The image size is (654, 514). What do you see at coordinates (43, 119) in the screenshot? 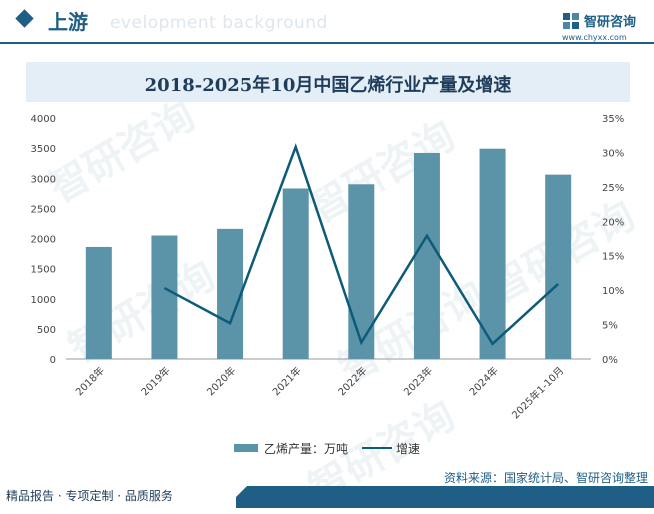
I see `y-left-tick-label: 4000` at bounding box center [43, 119].